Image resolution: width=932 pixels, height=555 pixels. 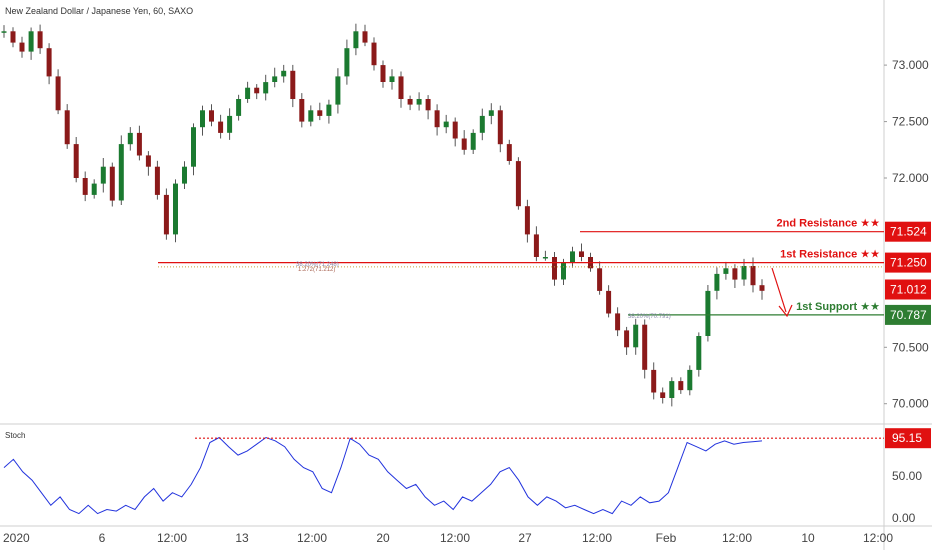 What do you see at coordinates (525, 538) in the screenshot?
I see `time-tick-label: 27` at bounding box center [525, 538].